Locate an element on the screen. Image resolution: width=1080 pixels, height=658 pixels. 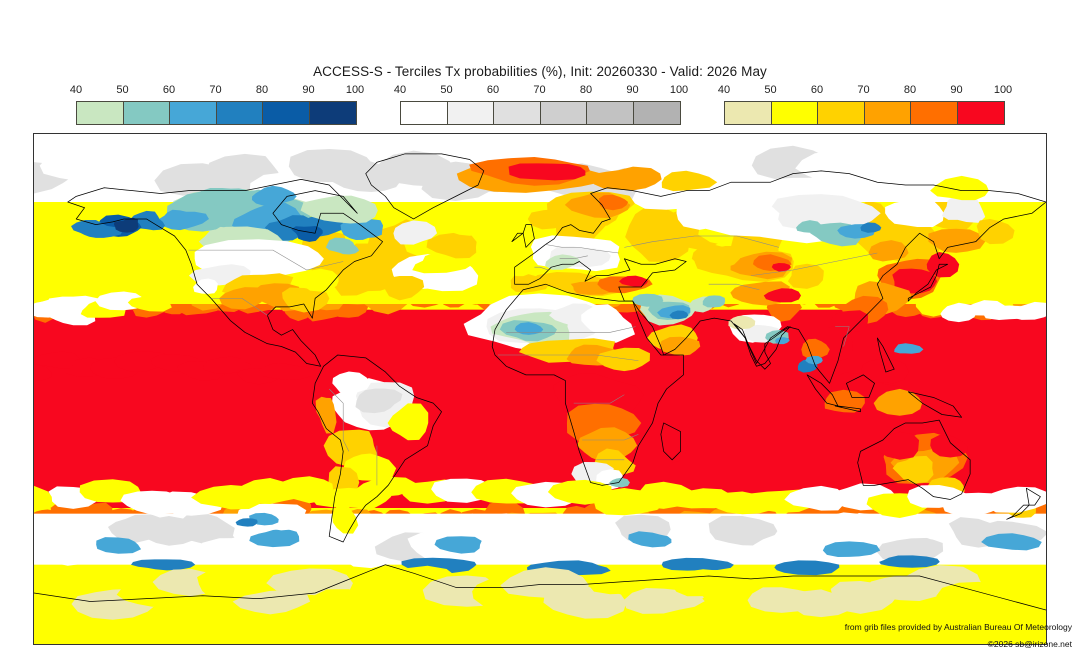
colorbar-tick: 80 is located at coordinates (586, 90).